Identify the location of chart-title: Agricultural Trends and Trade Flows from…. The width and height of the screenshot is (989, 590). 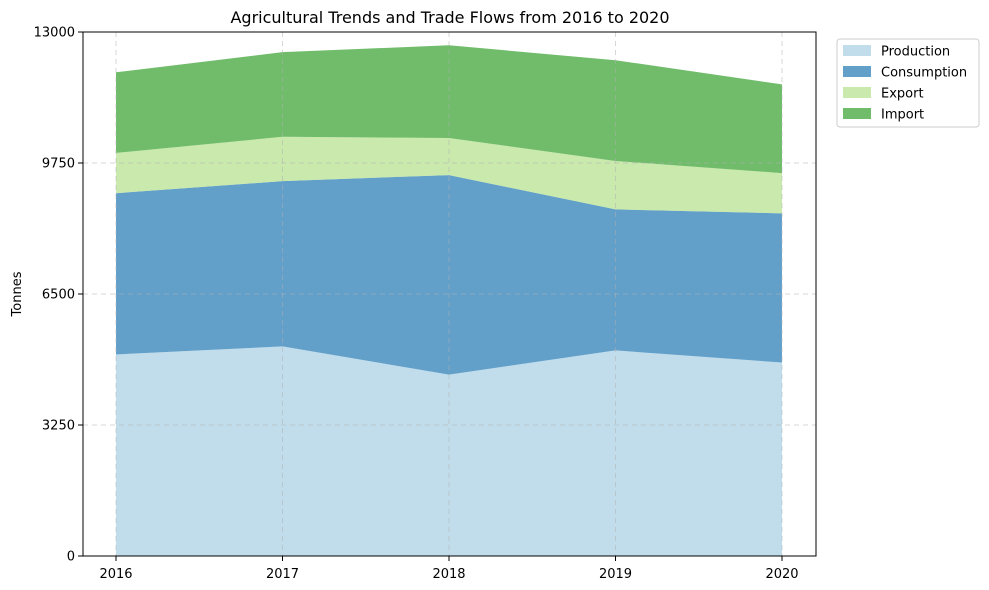
(449, 17).